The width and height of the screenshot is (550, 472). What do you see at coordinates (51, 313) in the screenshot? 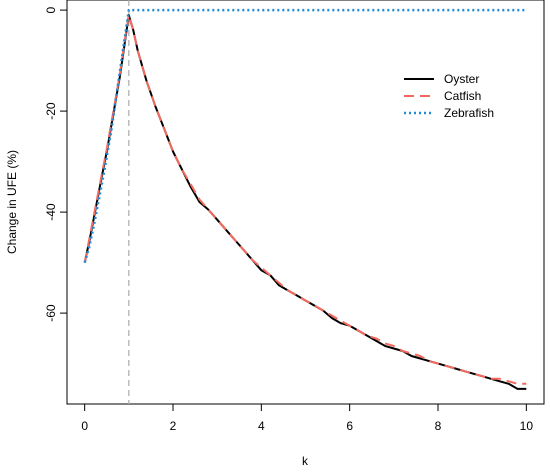
I see `y-tick-label: -60` at bounding box center [51, 313].